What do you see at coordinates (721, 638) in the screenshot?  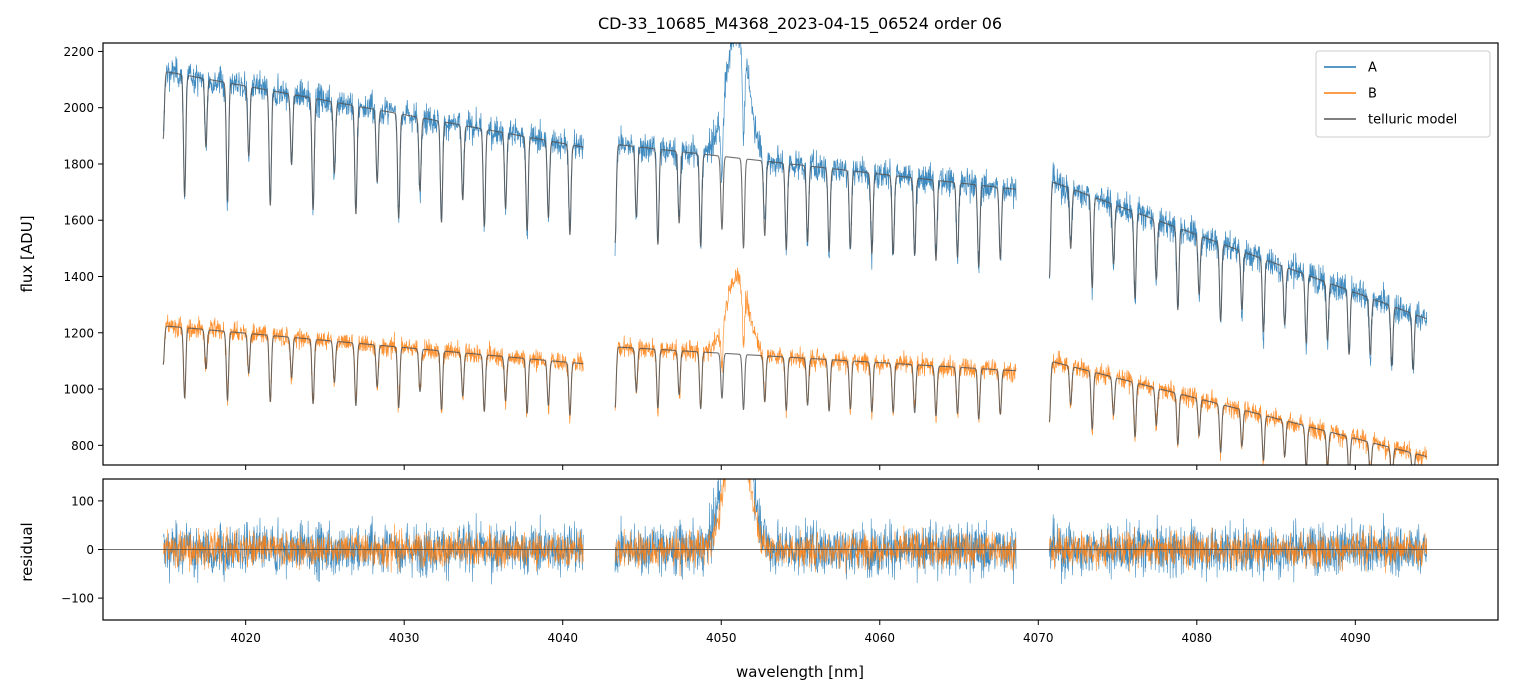 I see `x-tick-label: 4050` at bounding box center [721, 638].